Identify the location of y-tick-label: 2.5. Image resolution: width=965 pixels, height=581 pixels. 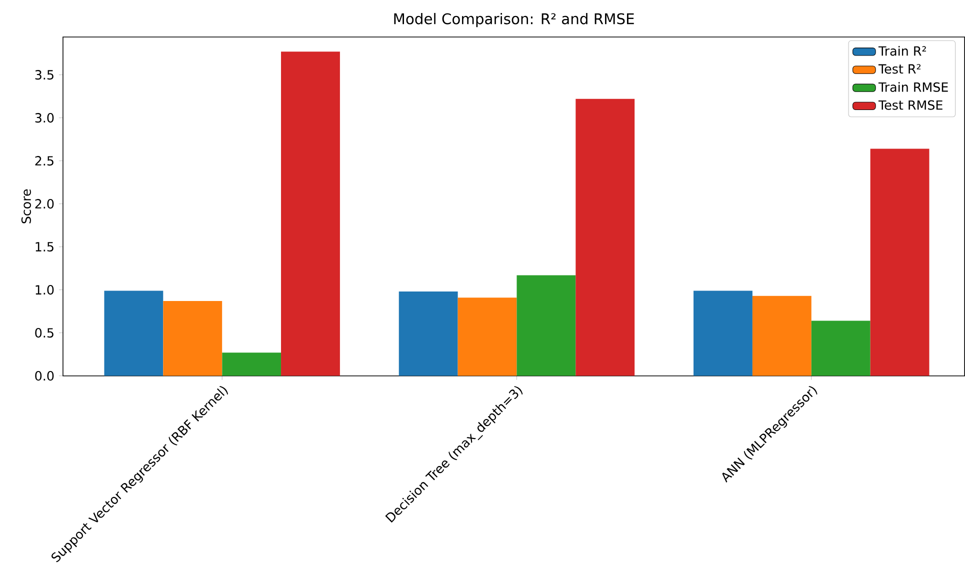
(44, 161).